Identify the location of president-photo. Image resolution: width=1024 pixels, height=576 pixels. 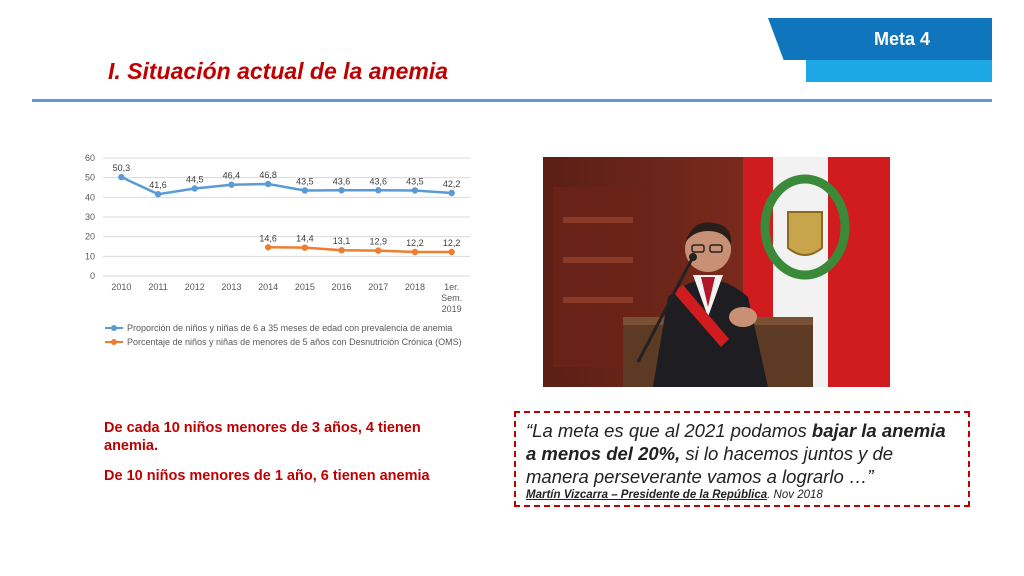
(716, 272).